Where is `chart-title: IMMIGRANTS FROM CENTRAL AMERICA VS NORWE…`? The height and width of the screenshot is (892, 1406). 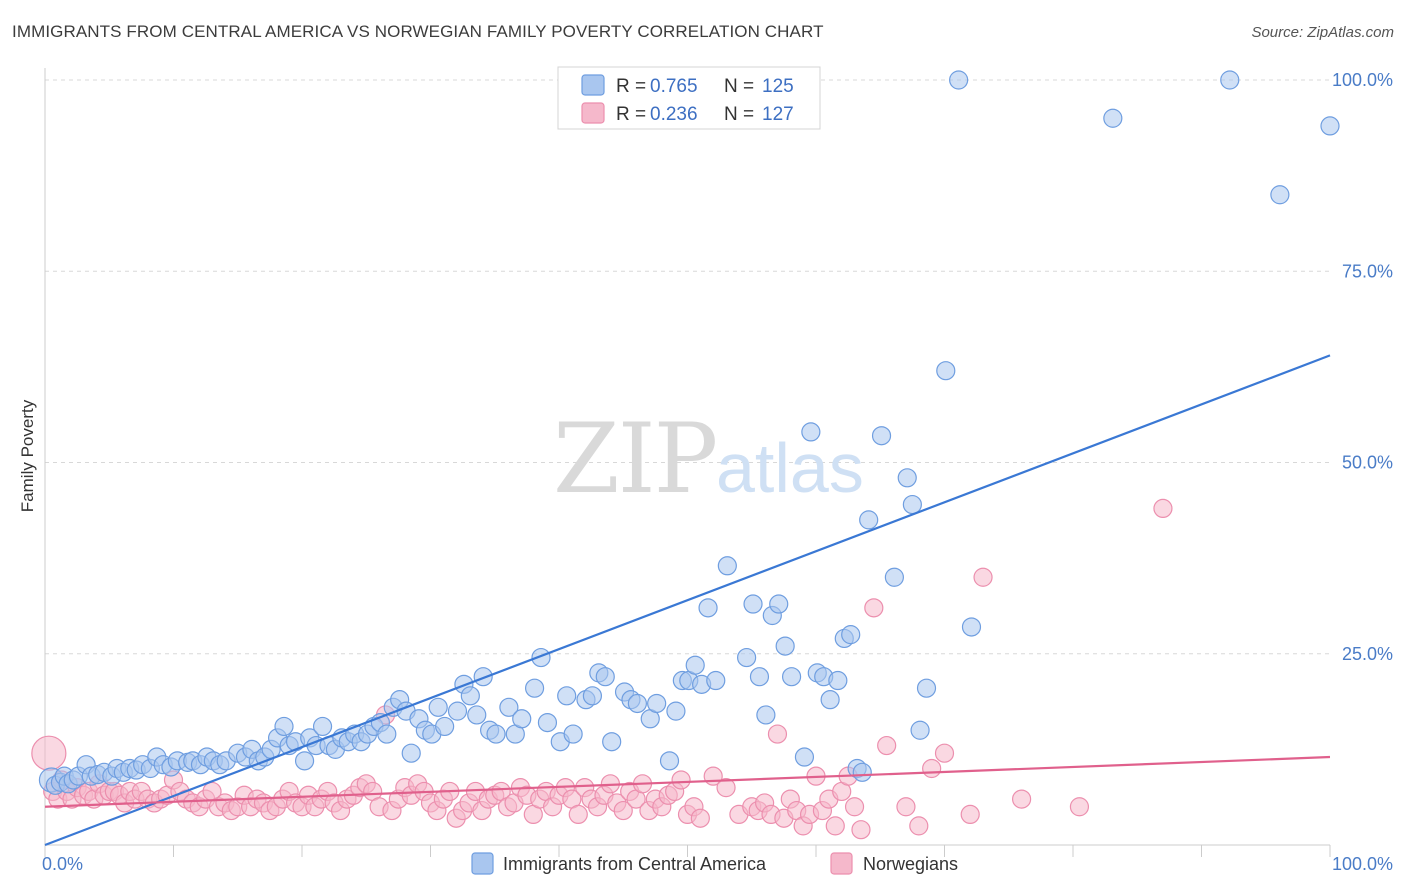 chart-title: IMMIGRANTS FROM CENTRAL AMERICA VS NORWE… is located at coordinates (418, 31).